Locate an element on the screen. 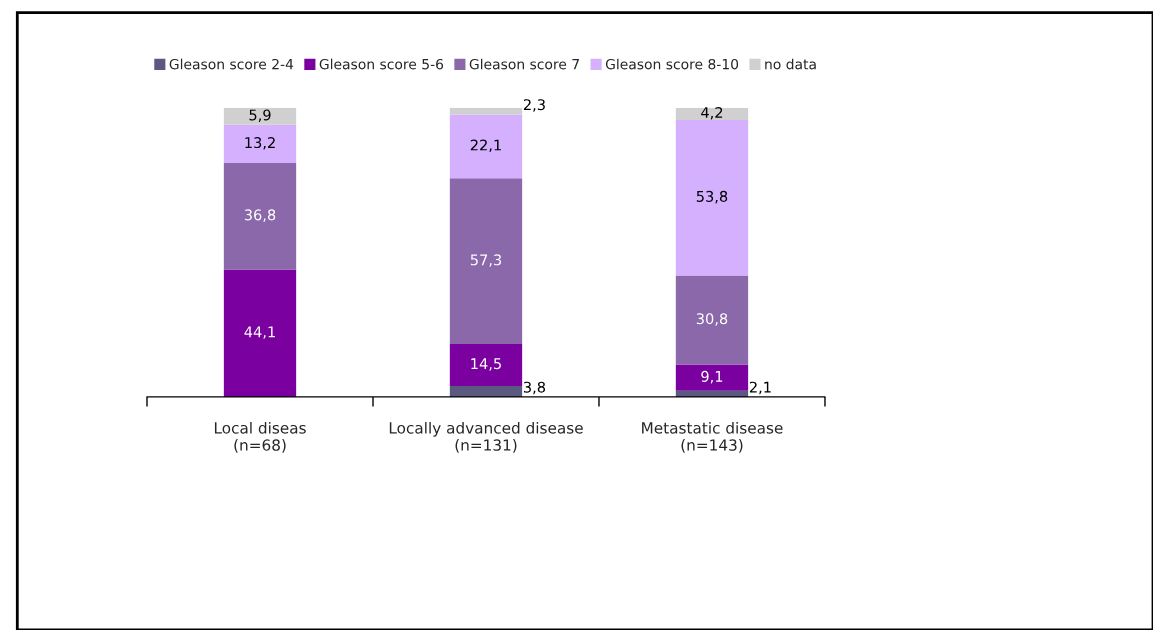 The width and height of the screenshot is (1153, 630). legend-label: no data is located at coordinates (790, 64).